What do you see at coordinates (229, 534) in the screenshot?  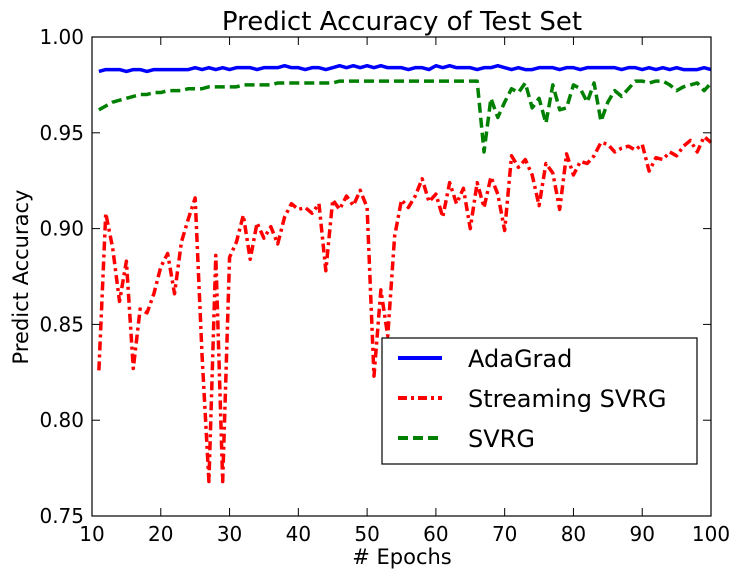 I see `x-tick-label: 30` at bounding box center [229, 534].